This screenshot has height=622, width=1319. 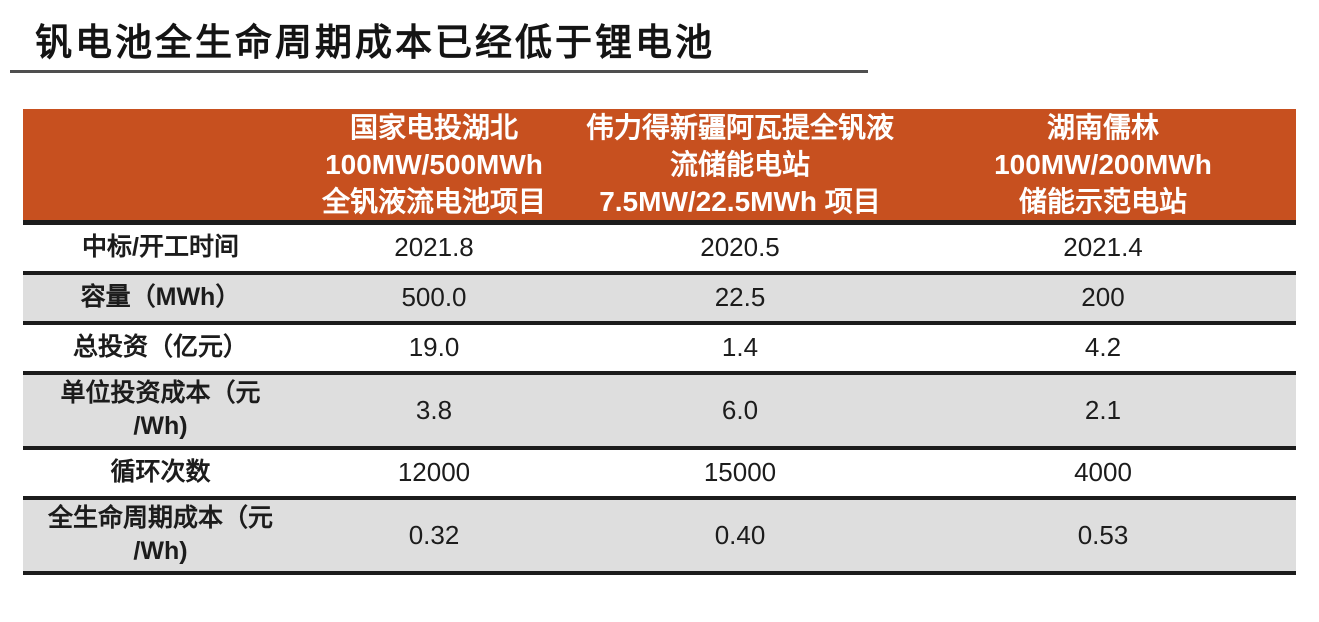 What do you see at coordinates (160, 472) in the screenshot?
I see `row-label: 循环次数` at bounding box center [160, 472].